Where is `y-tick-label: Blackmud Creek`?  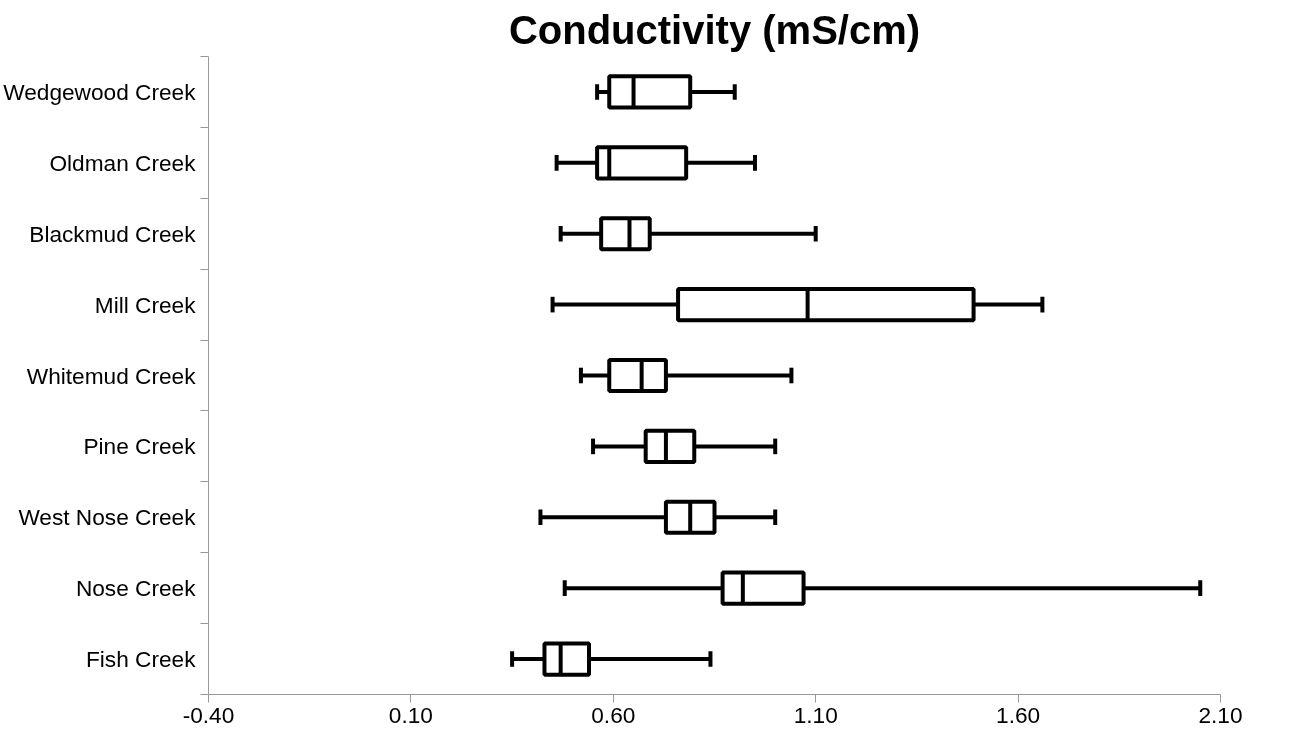
y-tick-label: Blackmud Creek is located at coordinates (113, 233).